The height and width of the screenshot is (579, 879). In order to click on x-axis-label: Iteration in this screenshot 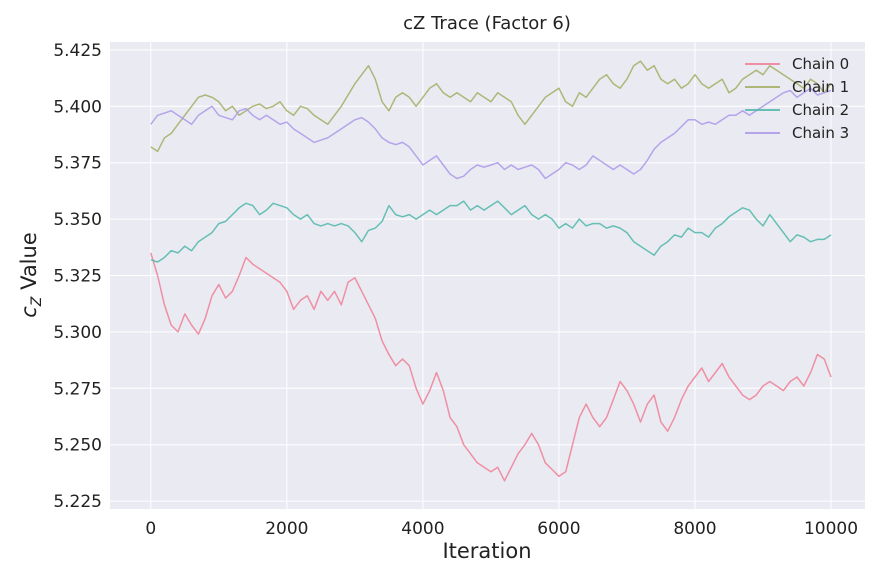, I will do `click(486, 551)`.